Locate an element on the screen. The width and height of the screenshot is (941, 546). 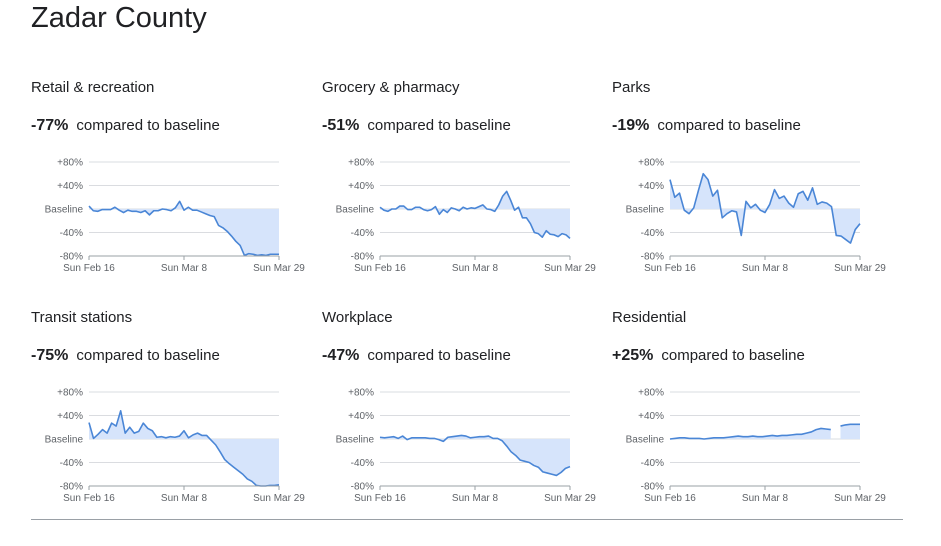
page-title: Zadar County is located at coordinates (119, 18).